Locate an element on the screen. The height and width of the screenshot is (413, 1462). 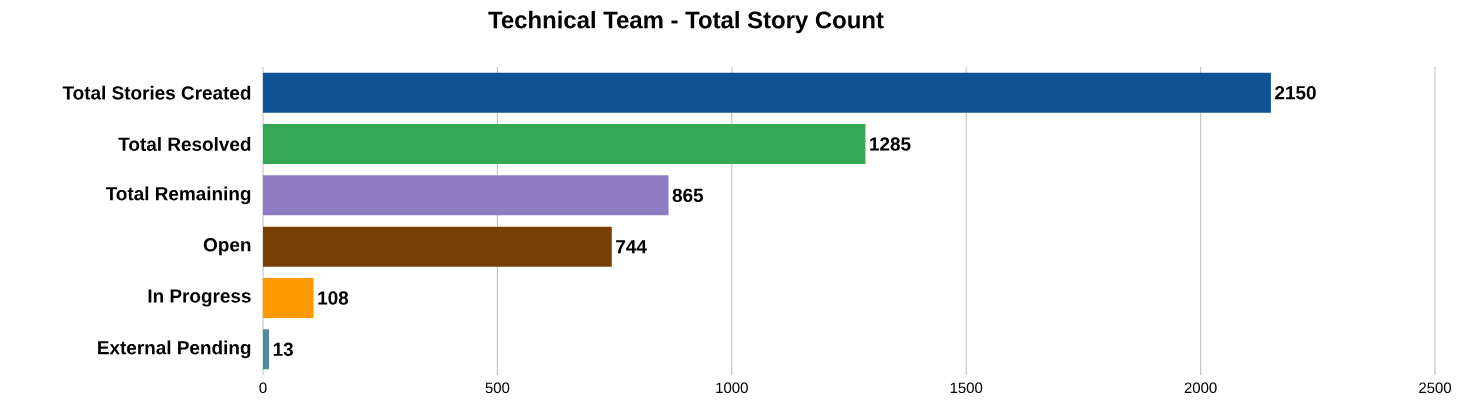
data-label: 744 is located at coordinates (631, 247).